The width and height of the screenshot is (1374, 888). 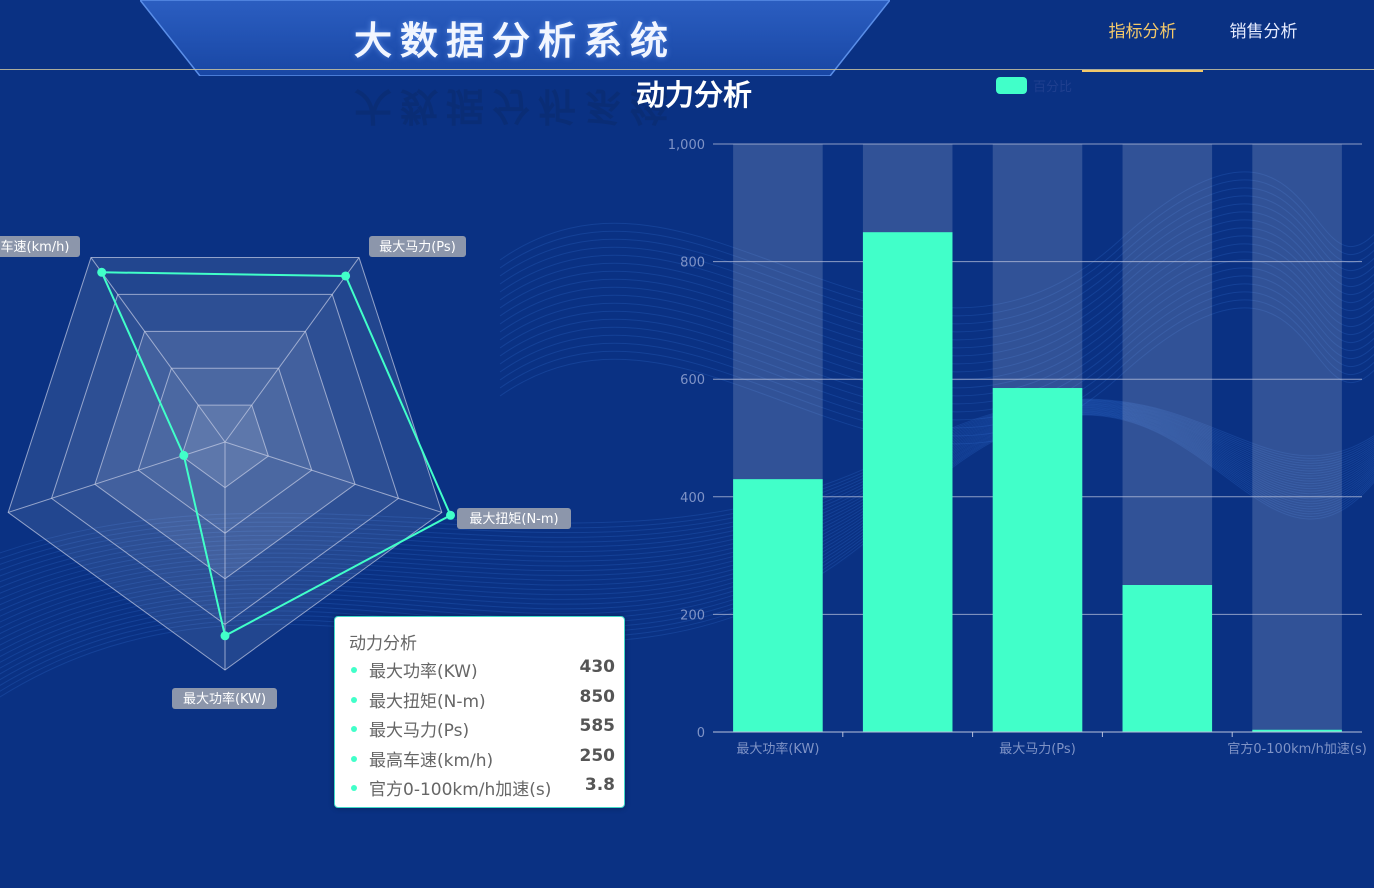 What do you see at coordinates (514, 41) in the screenshot?
I see `page-title: 大数据分析系统` at bounding box center [514, 41].